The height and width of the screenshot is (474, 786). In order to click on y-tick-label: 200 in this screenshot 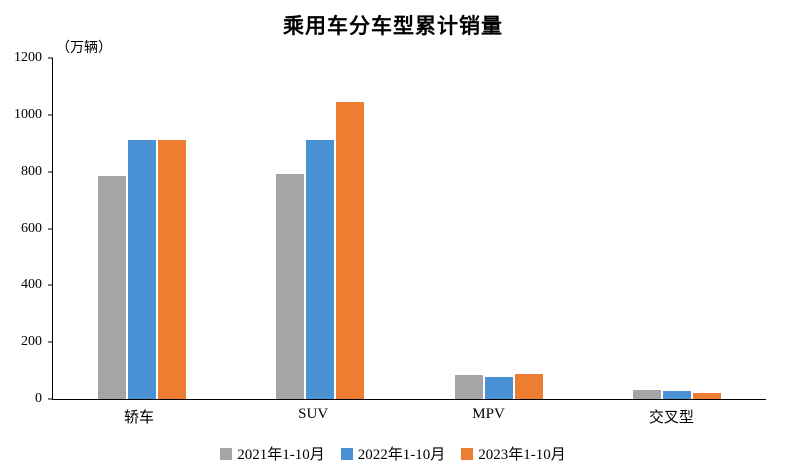, I will do `click(31, 342)`.